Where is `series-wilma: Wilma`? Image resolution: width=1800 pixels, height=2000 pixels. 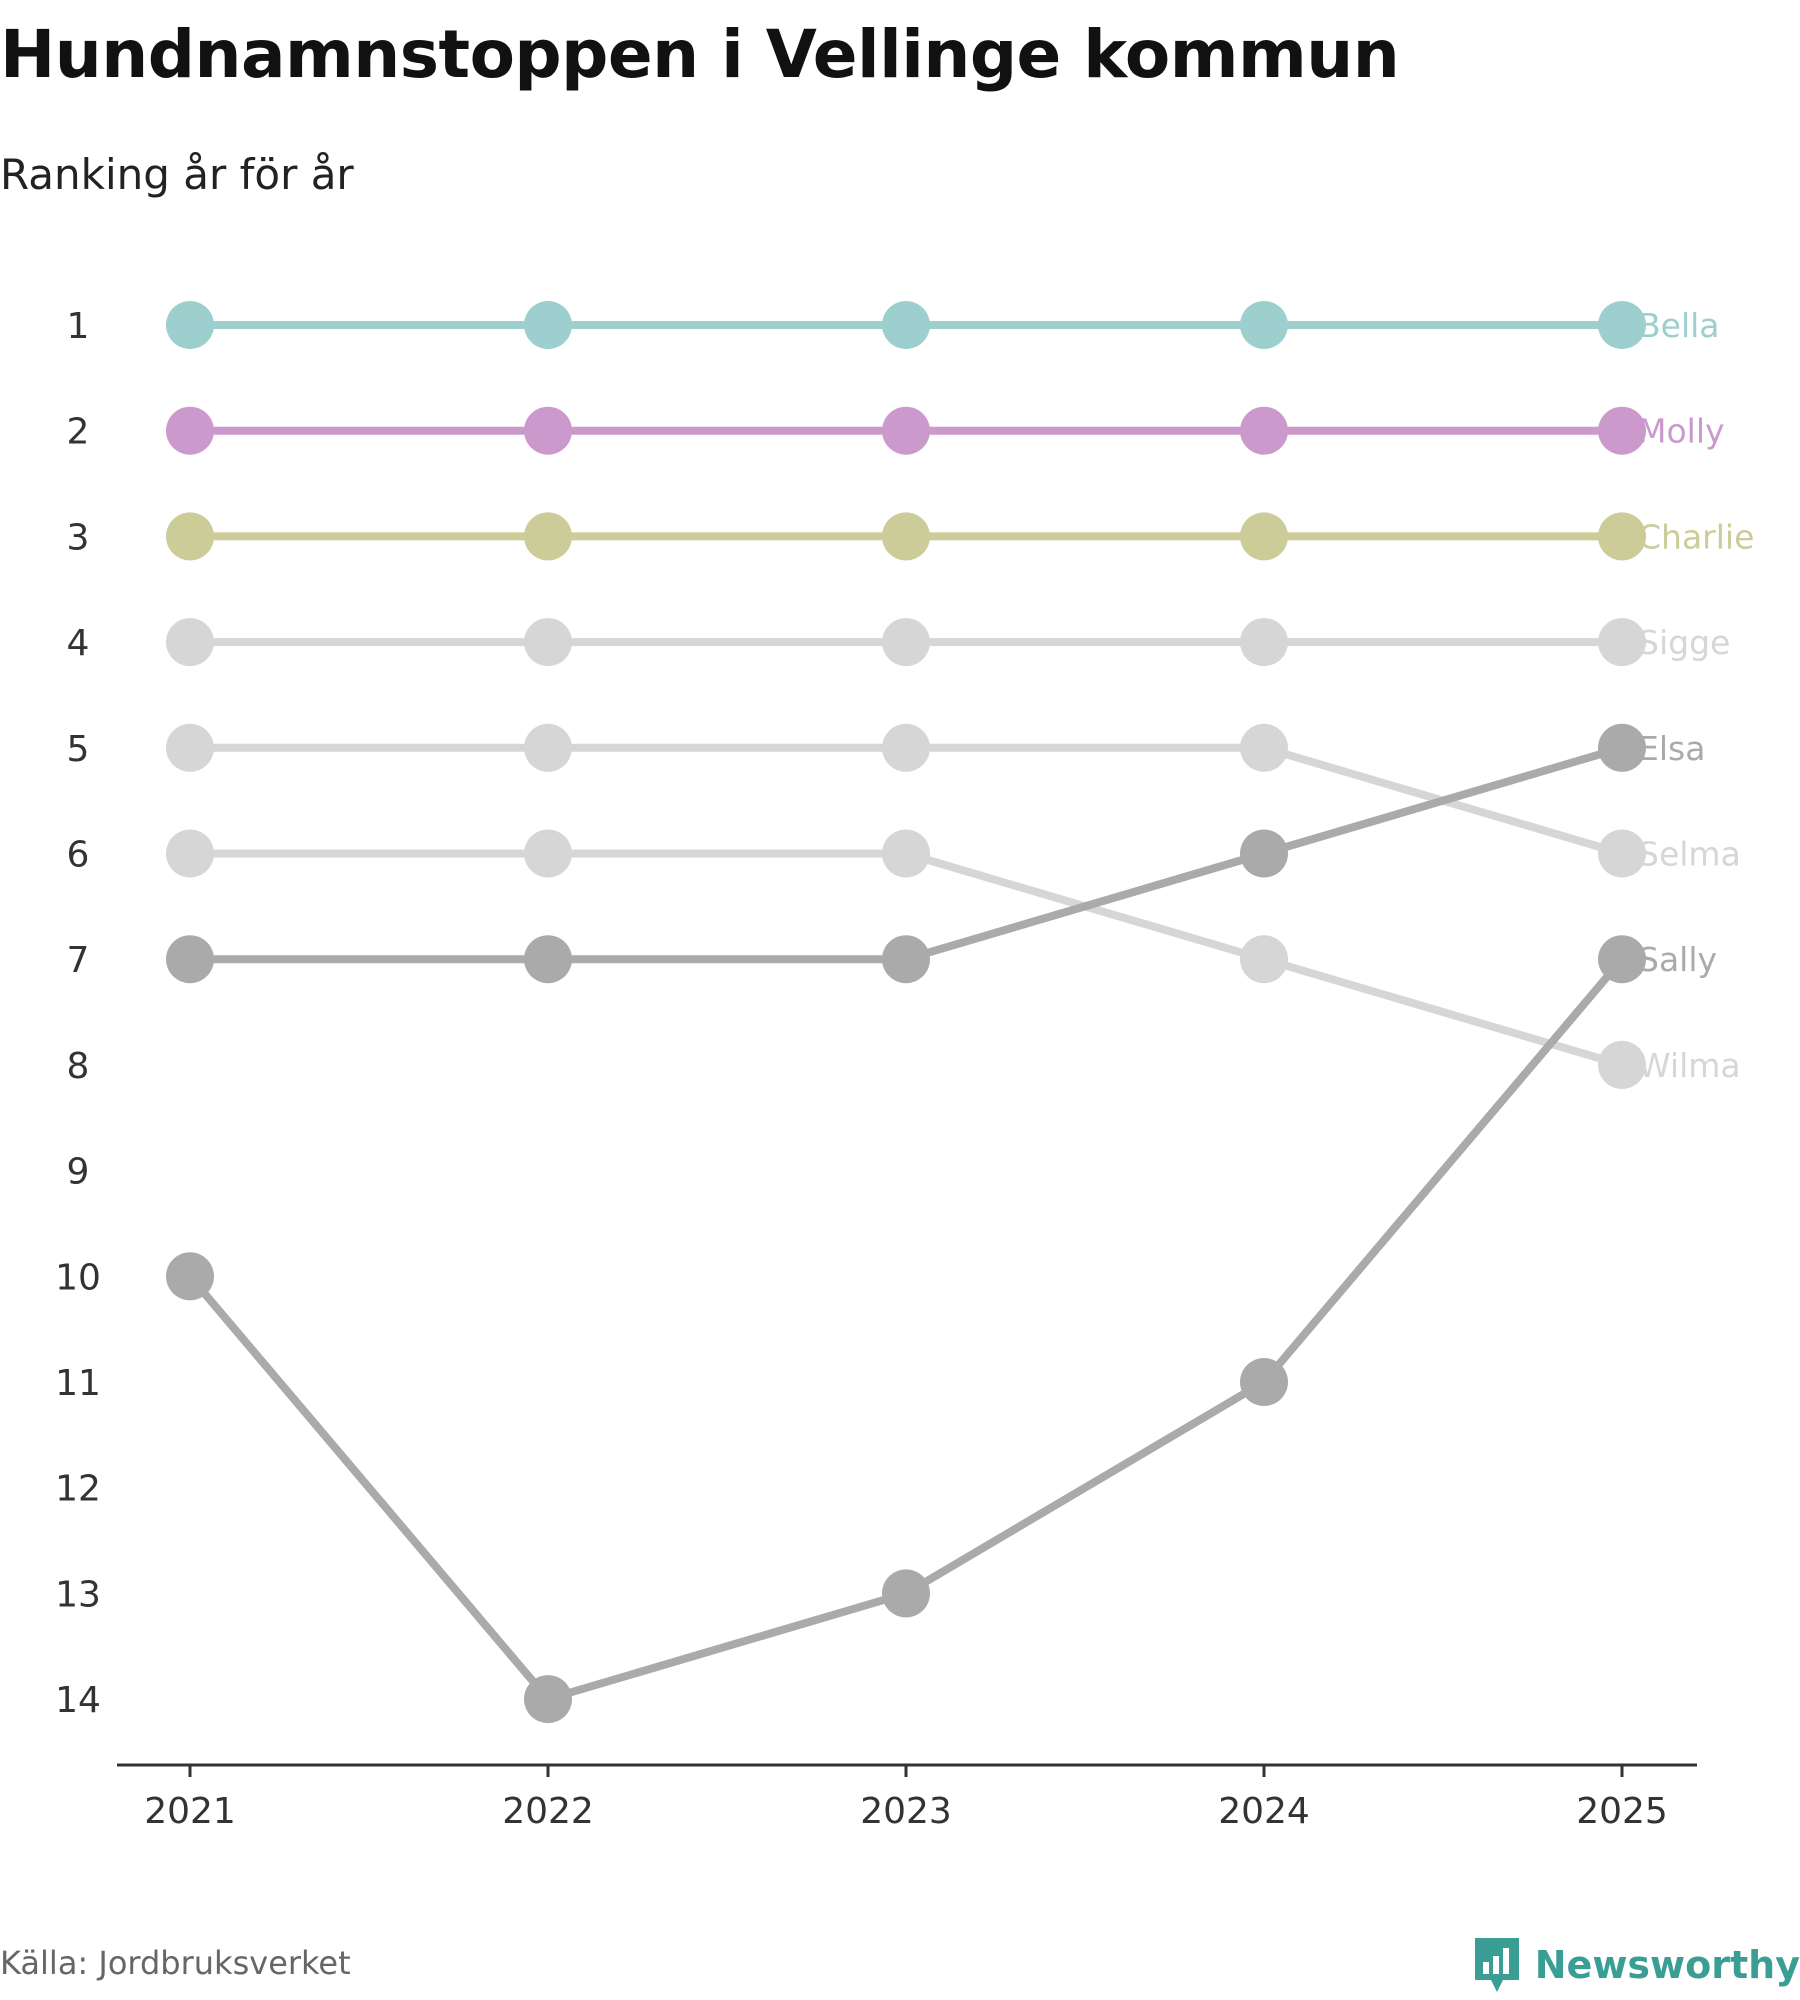 series-wilma: Wilma is located at coordinates (953, 959).